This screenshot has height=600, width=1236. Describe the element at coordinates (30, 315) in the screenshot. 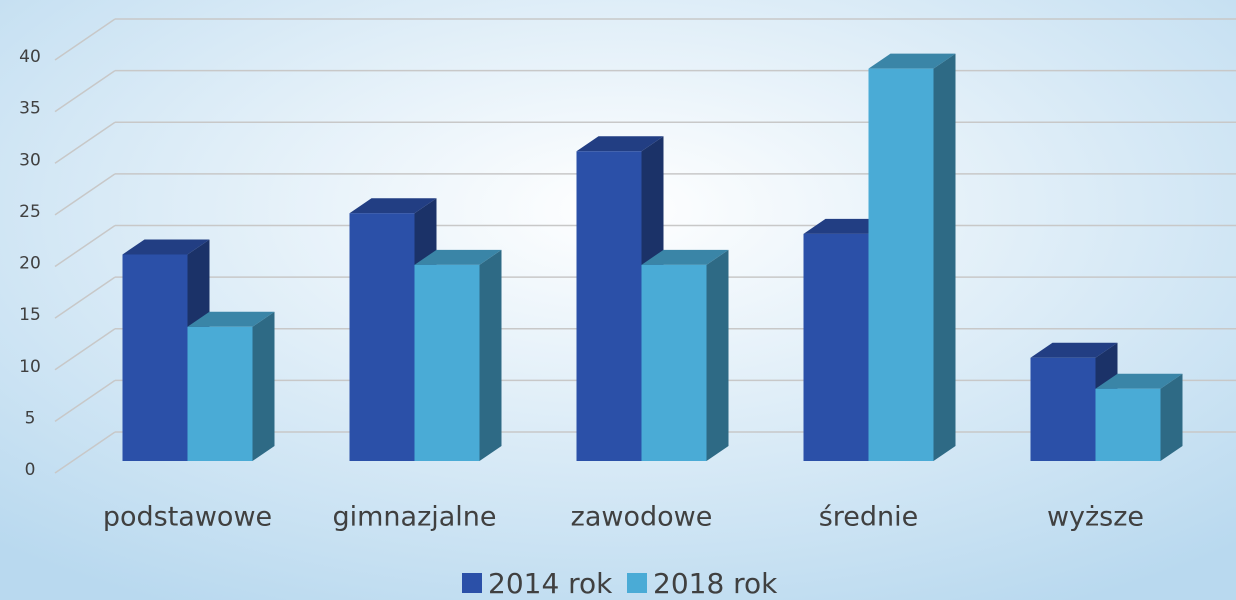

I see `y-tick-label: 15` at that location.